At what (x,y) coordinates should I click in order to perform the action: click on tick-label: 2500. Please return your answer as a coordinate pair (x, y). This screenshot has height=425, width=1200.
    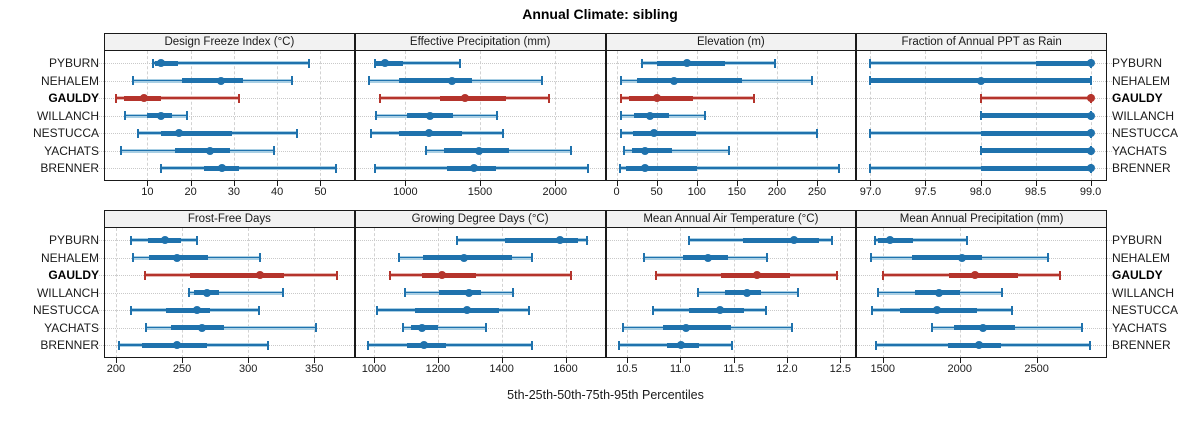
    Looking at the image, I should click on (1036, 369).